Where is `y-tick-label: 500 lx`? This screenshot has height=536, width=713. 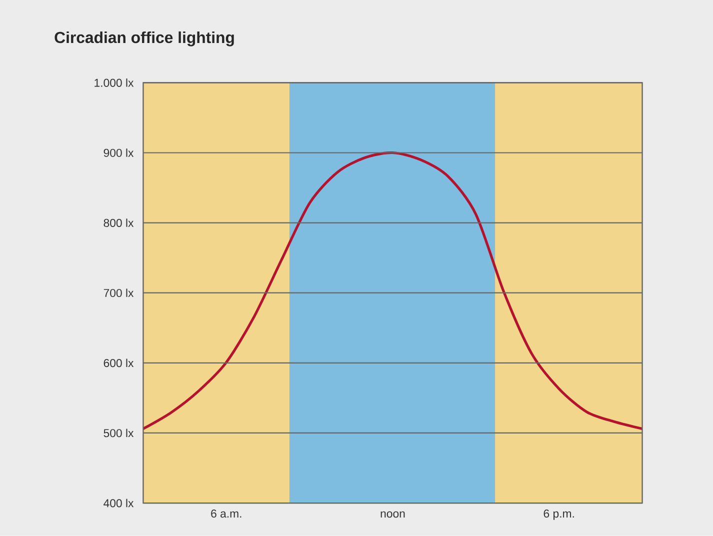 y-tick-label: 500 lx is located at coordinates (119, 433).